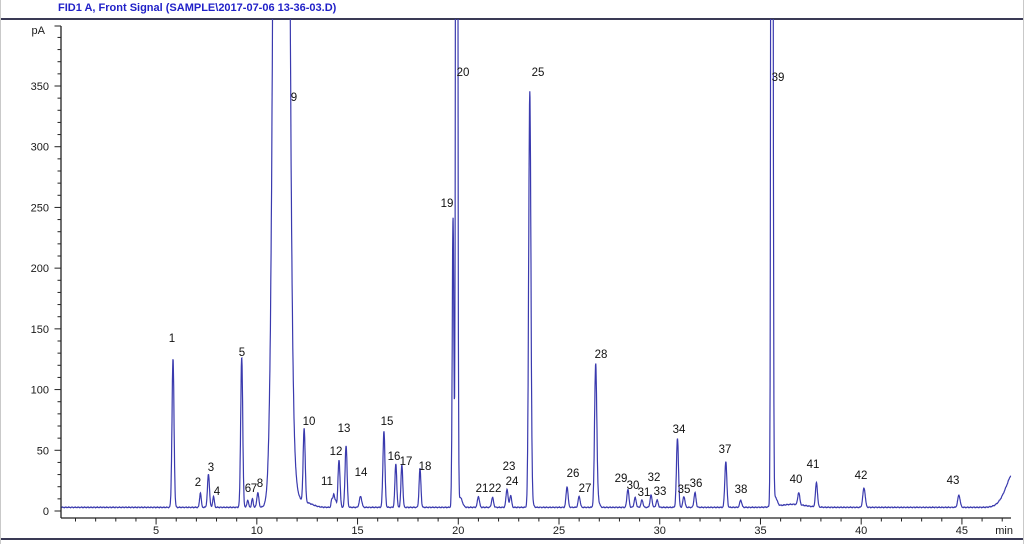 Image resolution: width=1024 pixels, height=544 pixels. I want to click on peak-number-label: 29, so click(621, 479).